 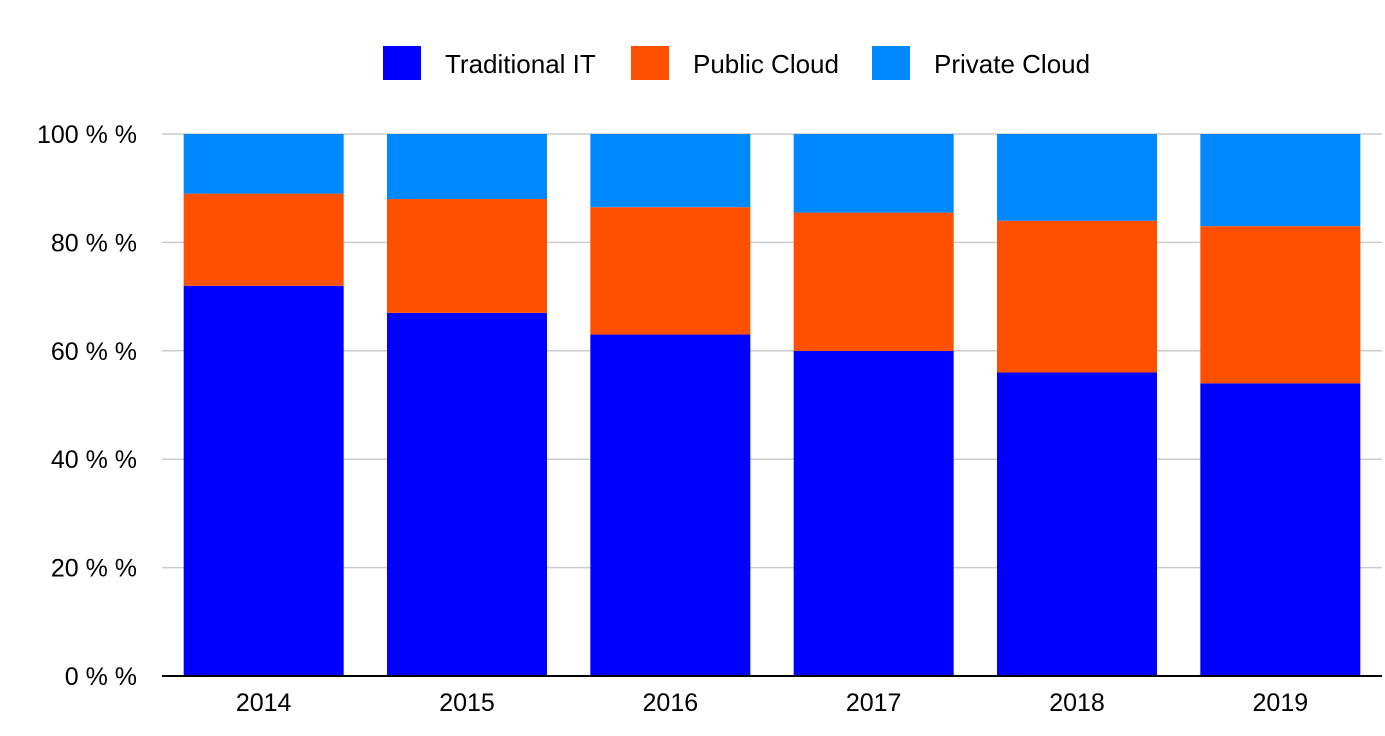 I want to click on bar-segment-public-cloud-2015, so click(x=467, y=256).